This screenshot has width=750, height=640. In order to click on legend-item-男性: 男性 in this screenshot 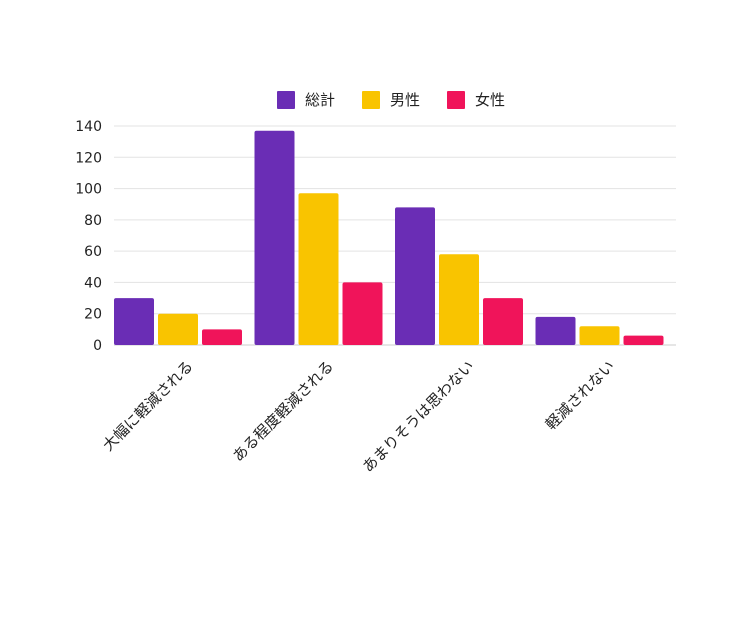, I will do `click(391, 100)`.